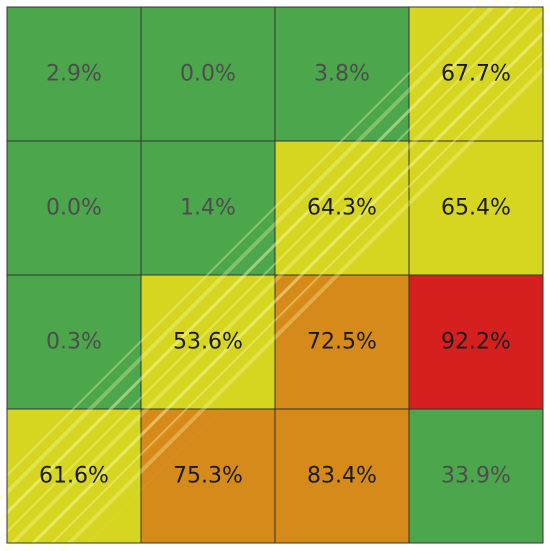  I want to click on heatmap-value-label-r3-c0: 61.6%, so click(74, 476).